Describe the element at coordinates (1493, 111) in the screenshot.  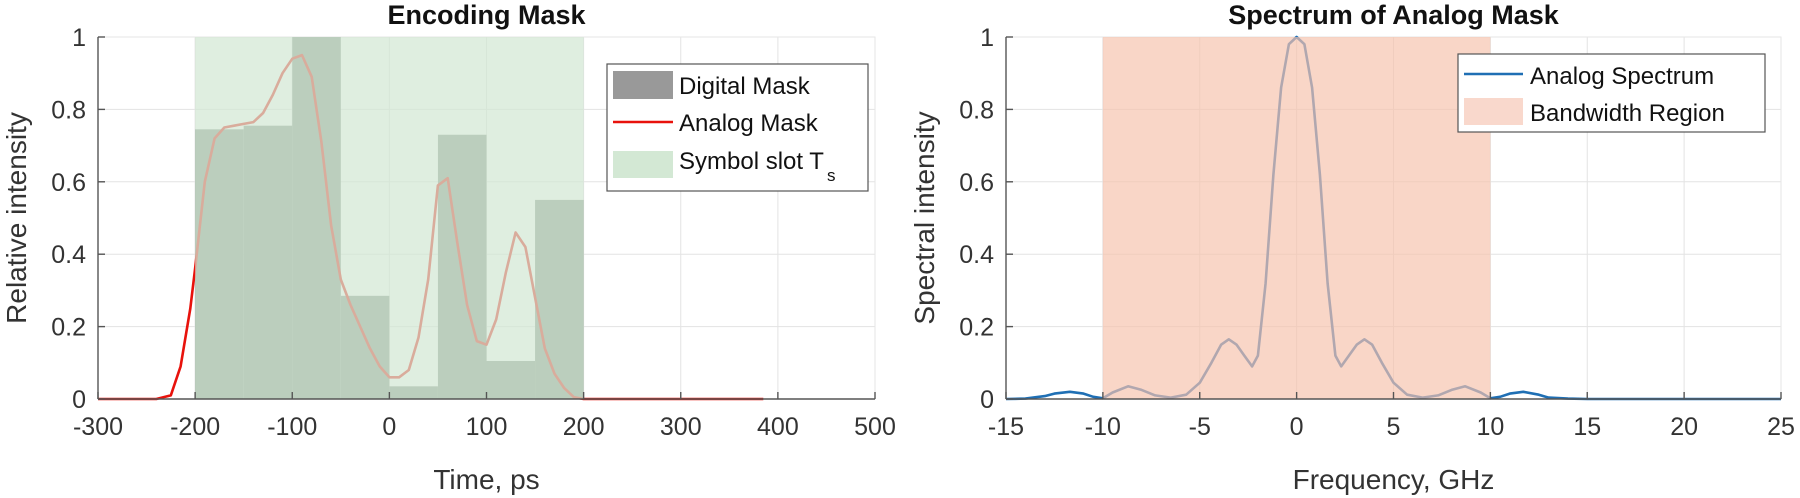
I see `bandwidth-region-swatch-icon` at that location.